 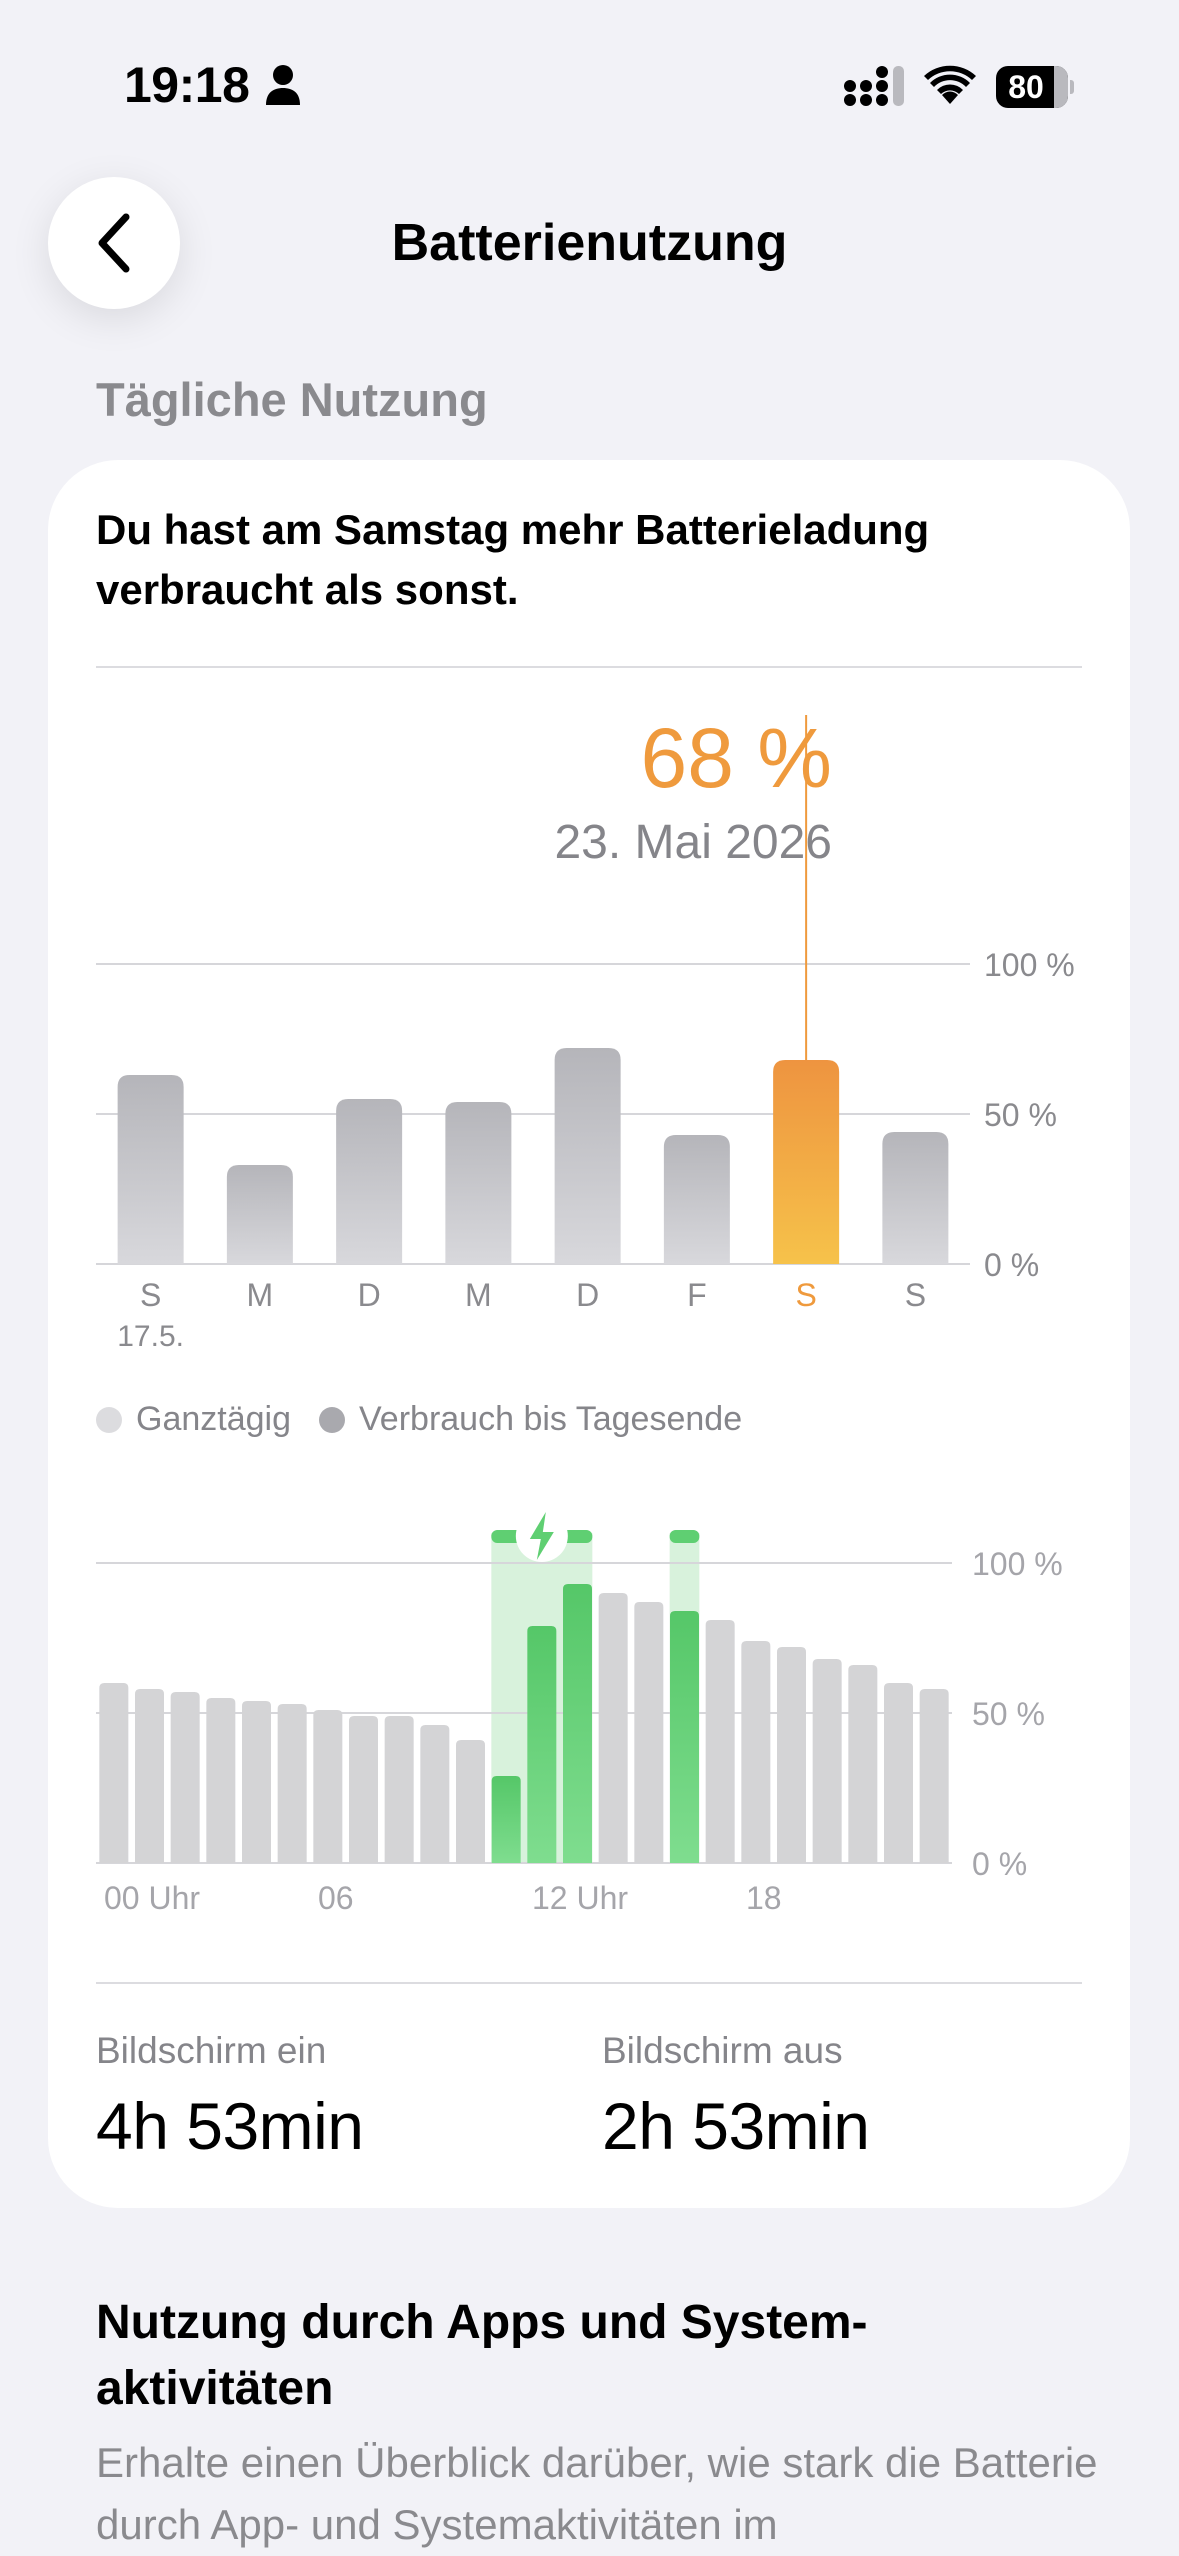 I want to click on bar-selected, so click(x=806, y=1162).